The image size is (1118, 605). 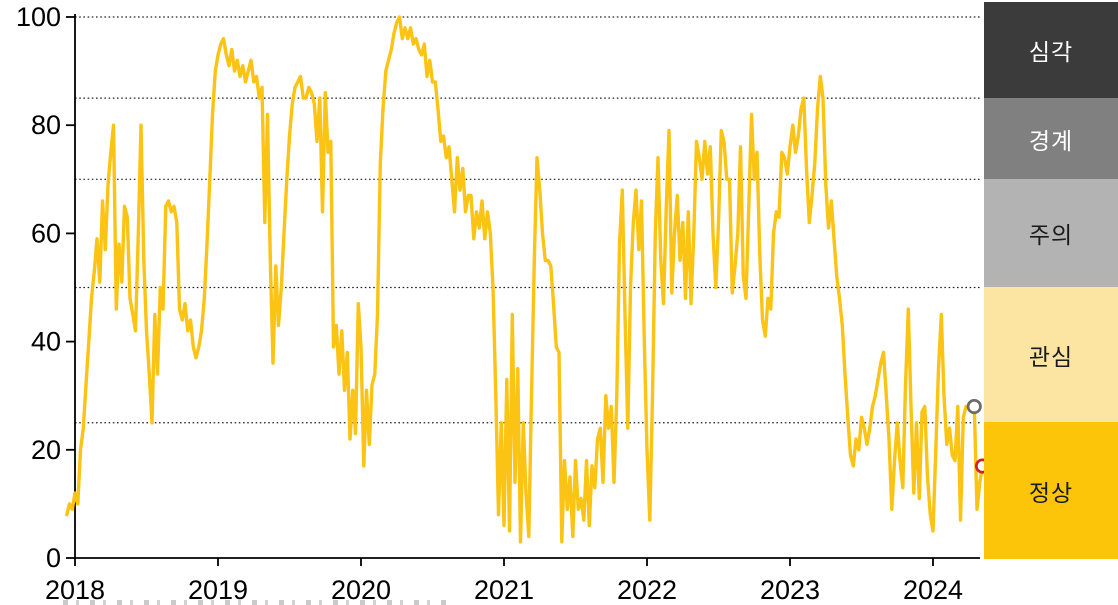 What do you see at coordinates (790, 590) in the screenshot?
I see `svg-text: 2023` at bounding box center [790, 590].